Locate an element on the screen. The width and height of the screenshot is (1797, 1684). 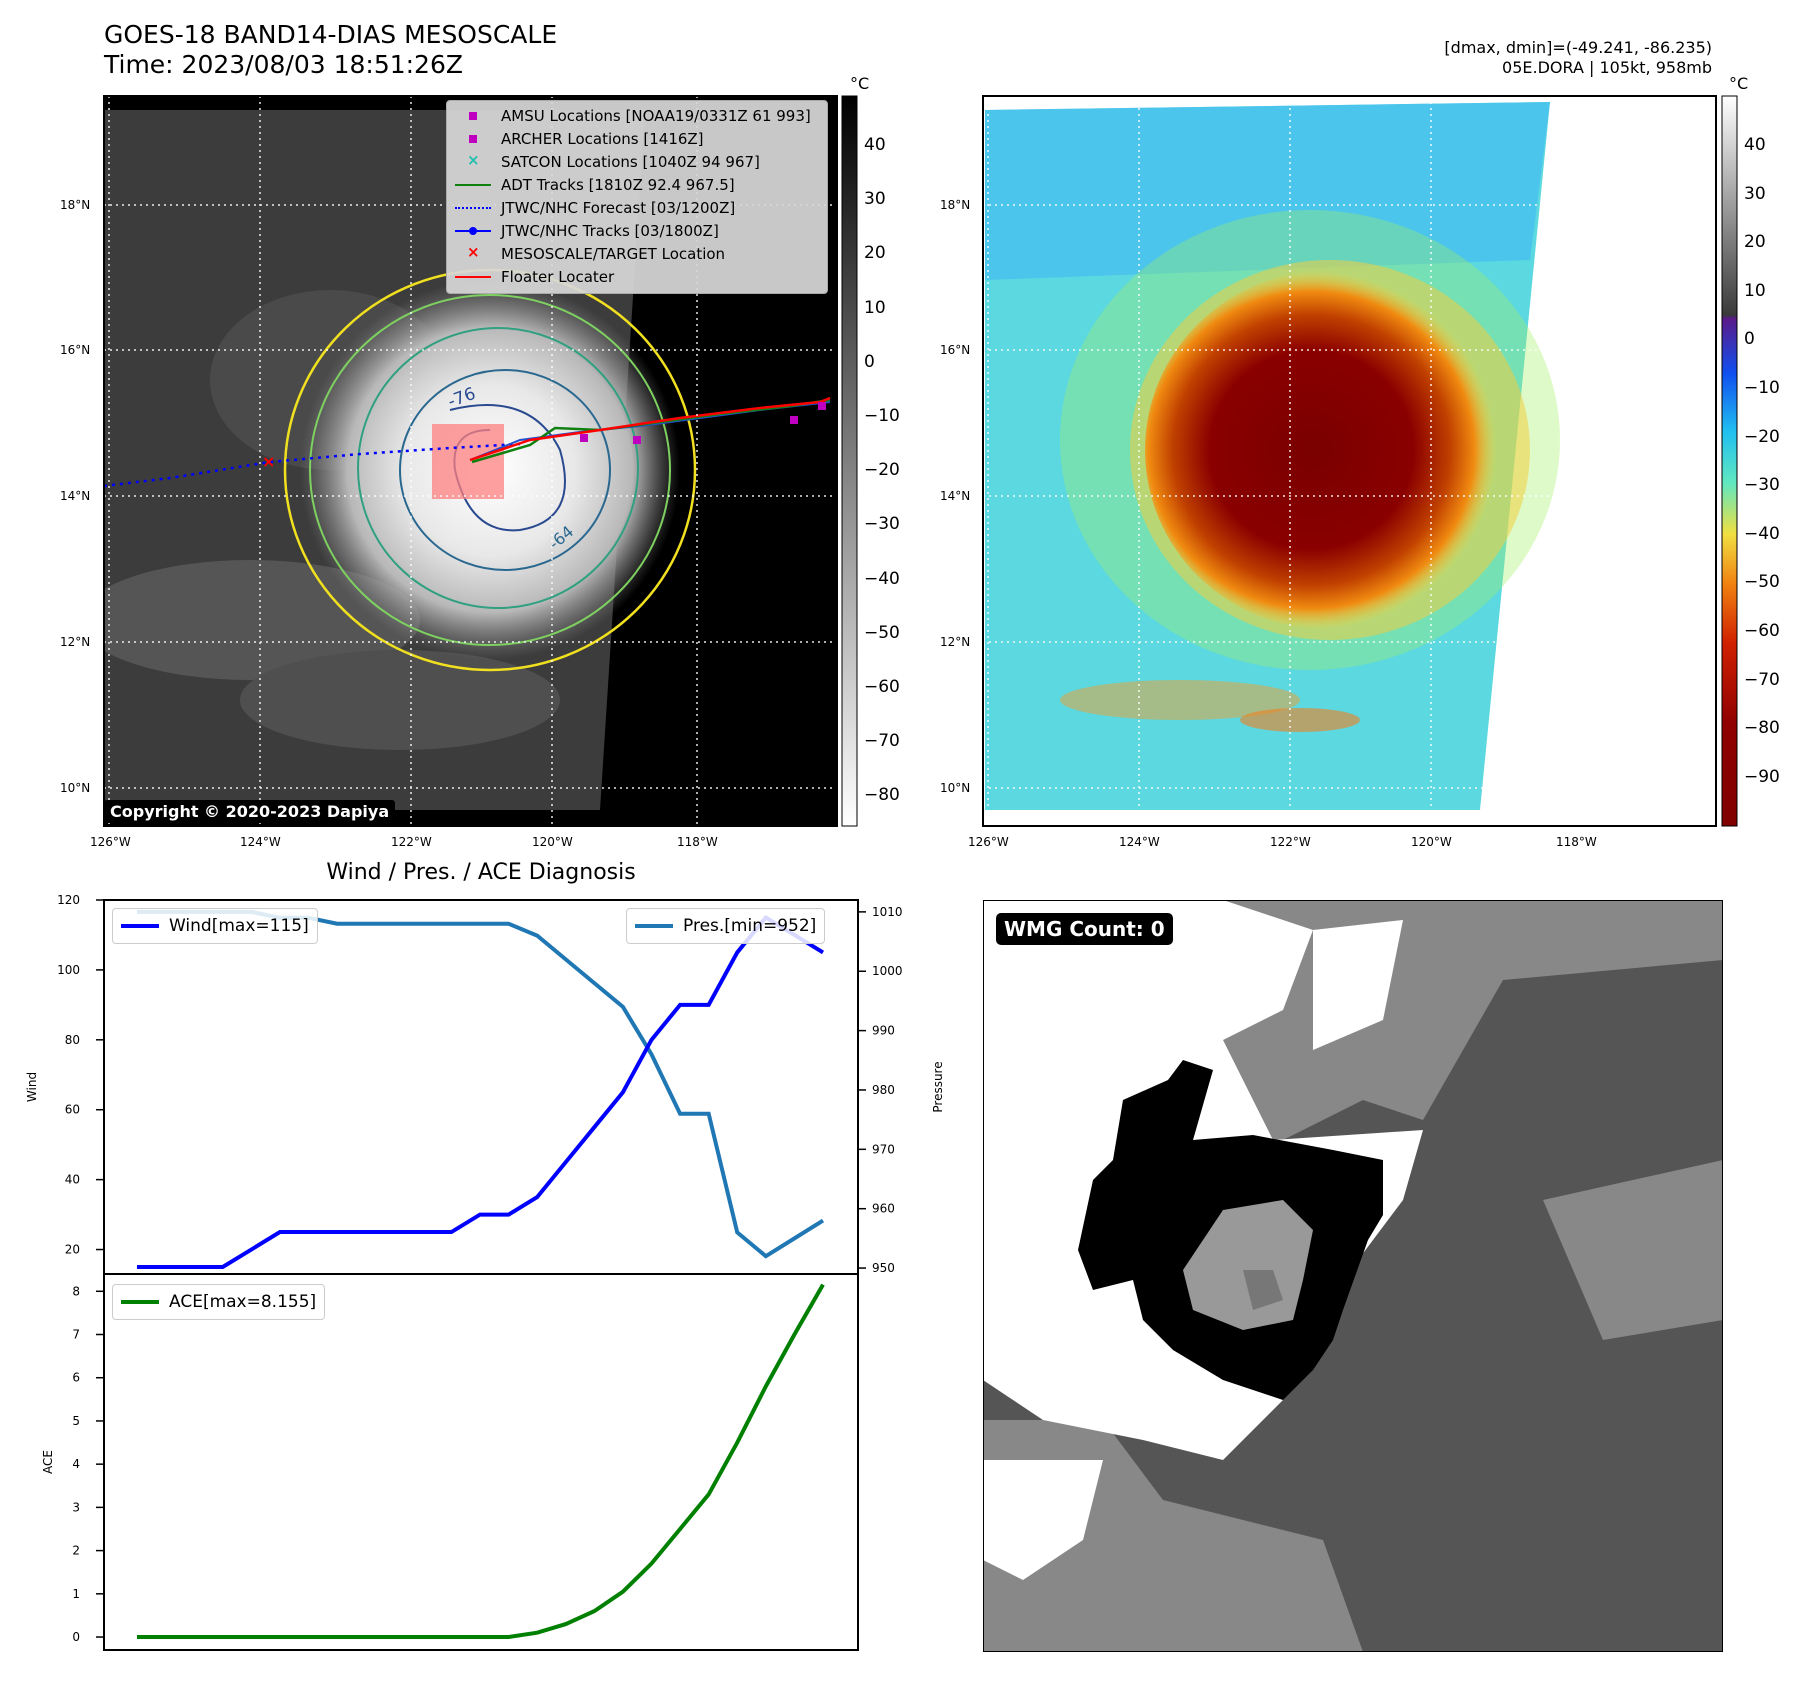
right-colorbar-tick: −80 is located at coordinates (1762, 728).